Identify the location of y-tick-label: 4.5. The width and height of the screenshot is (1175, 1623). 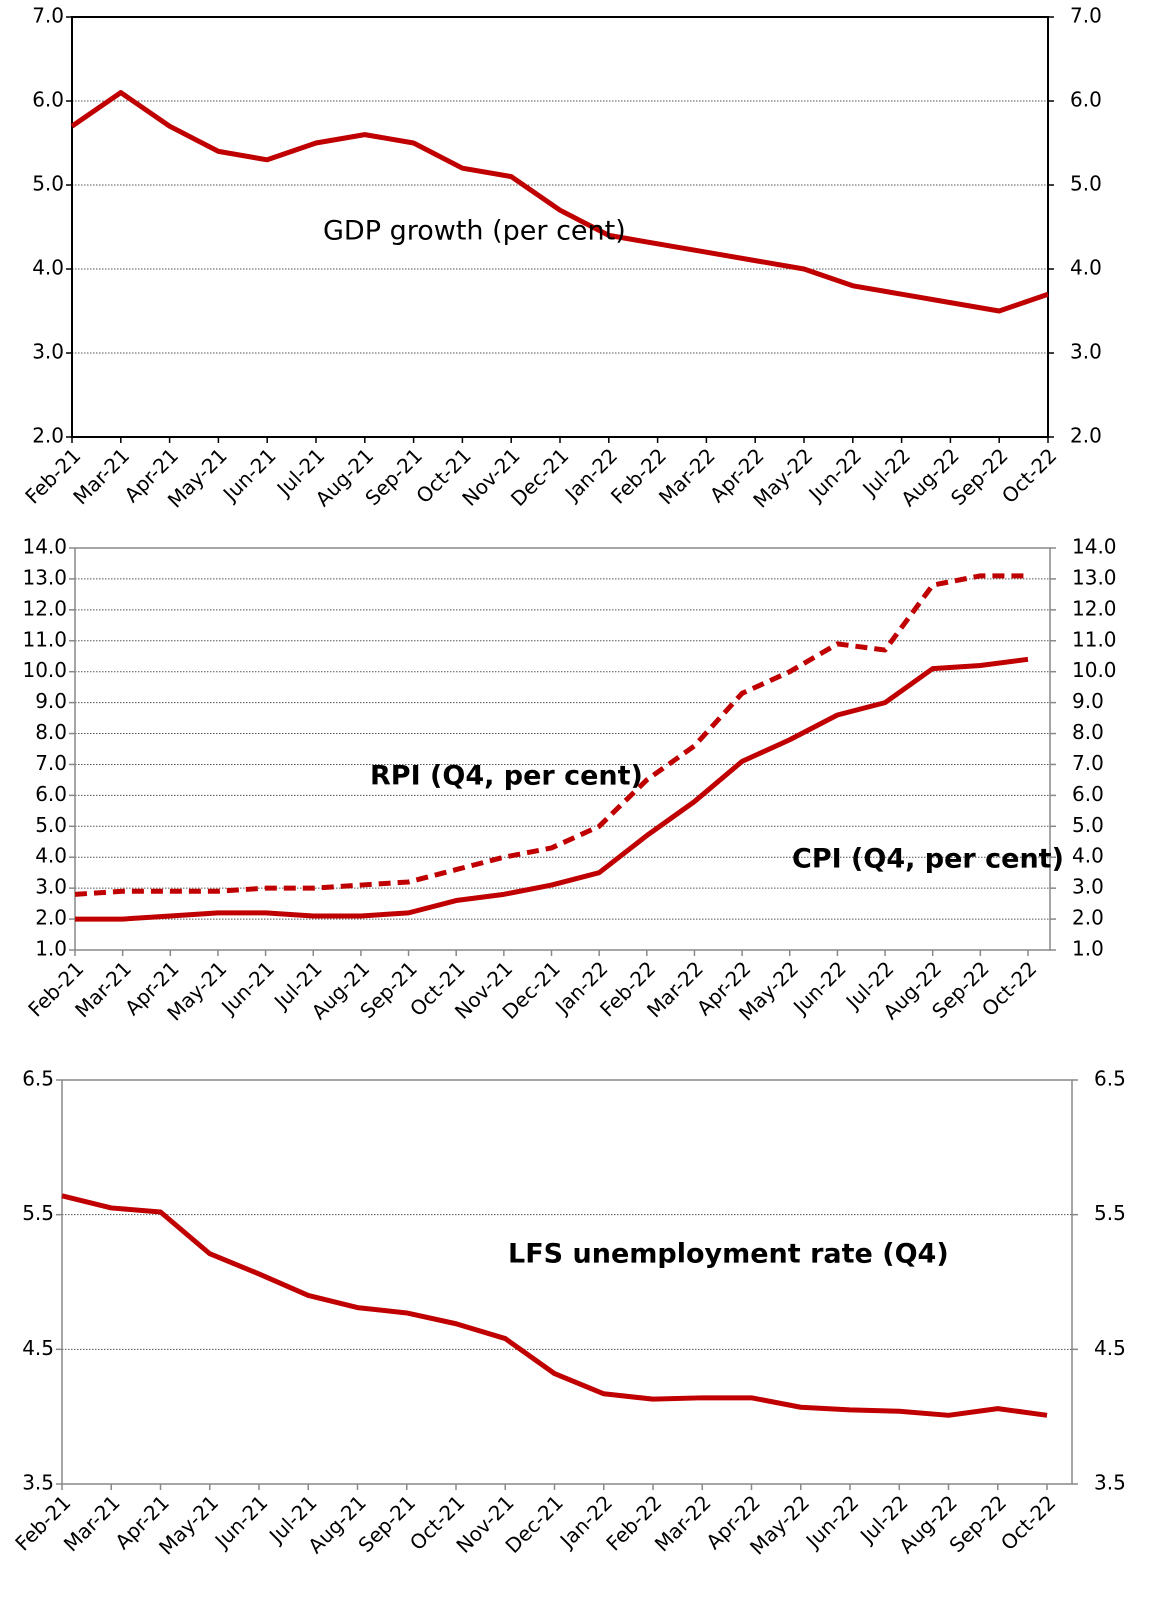
(38, 1348).